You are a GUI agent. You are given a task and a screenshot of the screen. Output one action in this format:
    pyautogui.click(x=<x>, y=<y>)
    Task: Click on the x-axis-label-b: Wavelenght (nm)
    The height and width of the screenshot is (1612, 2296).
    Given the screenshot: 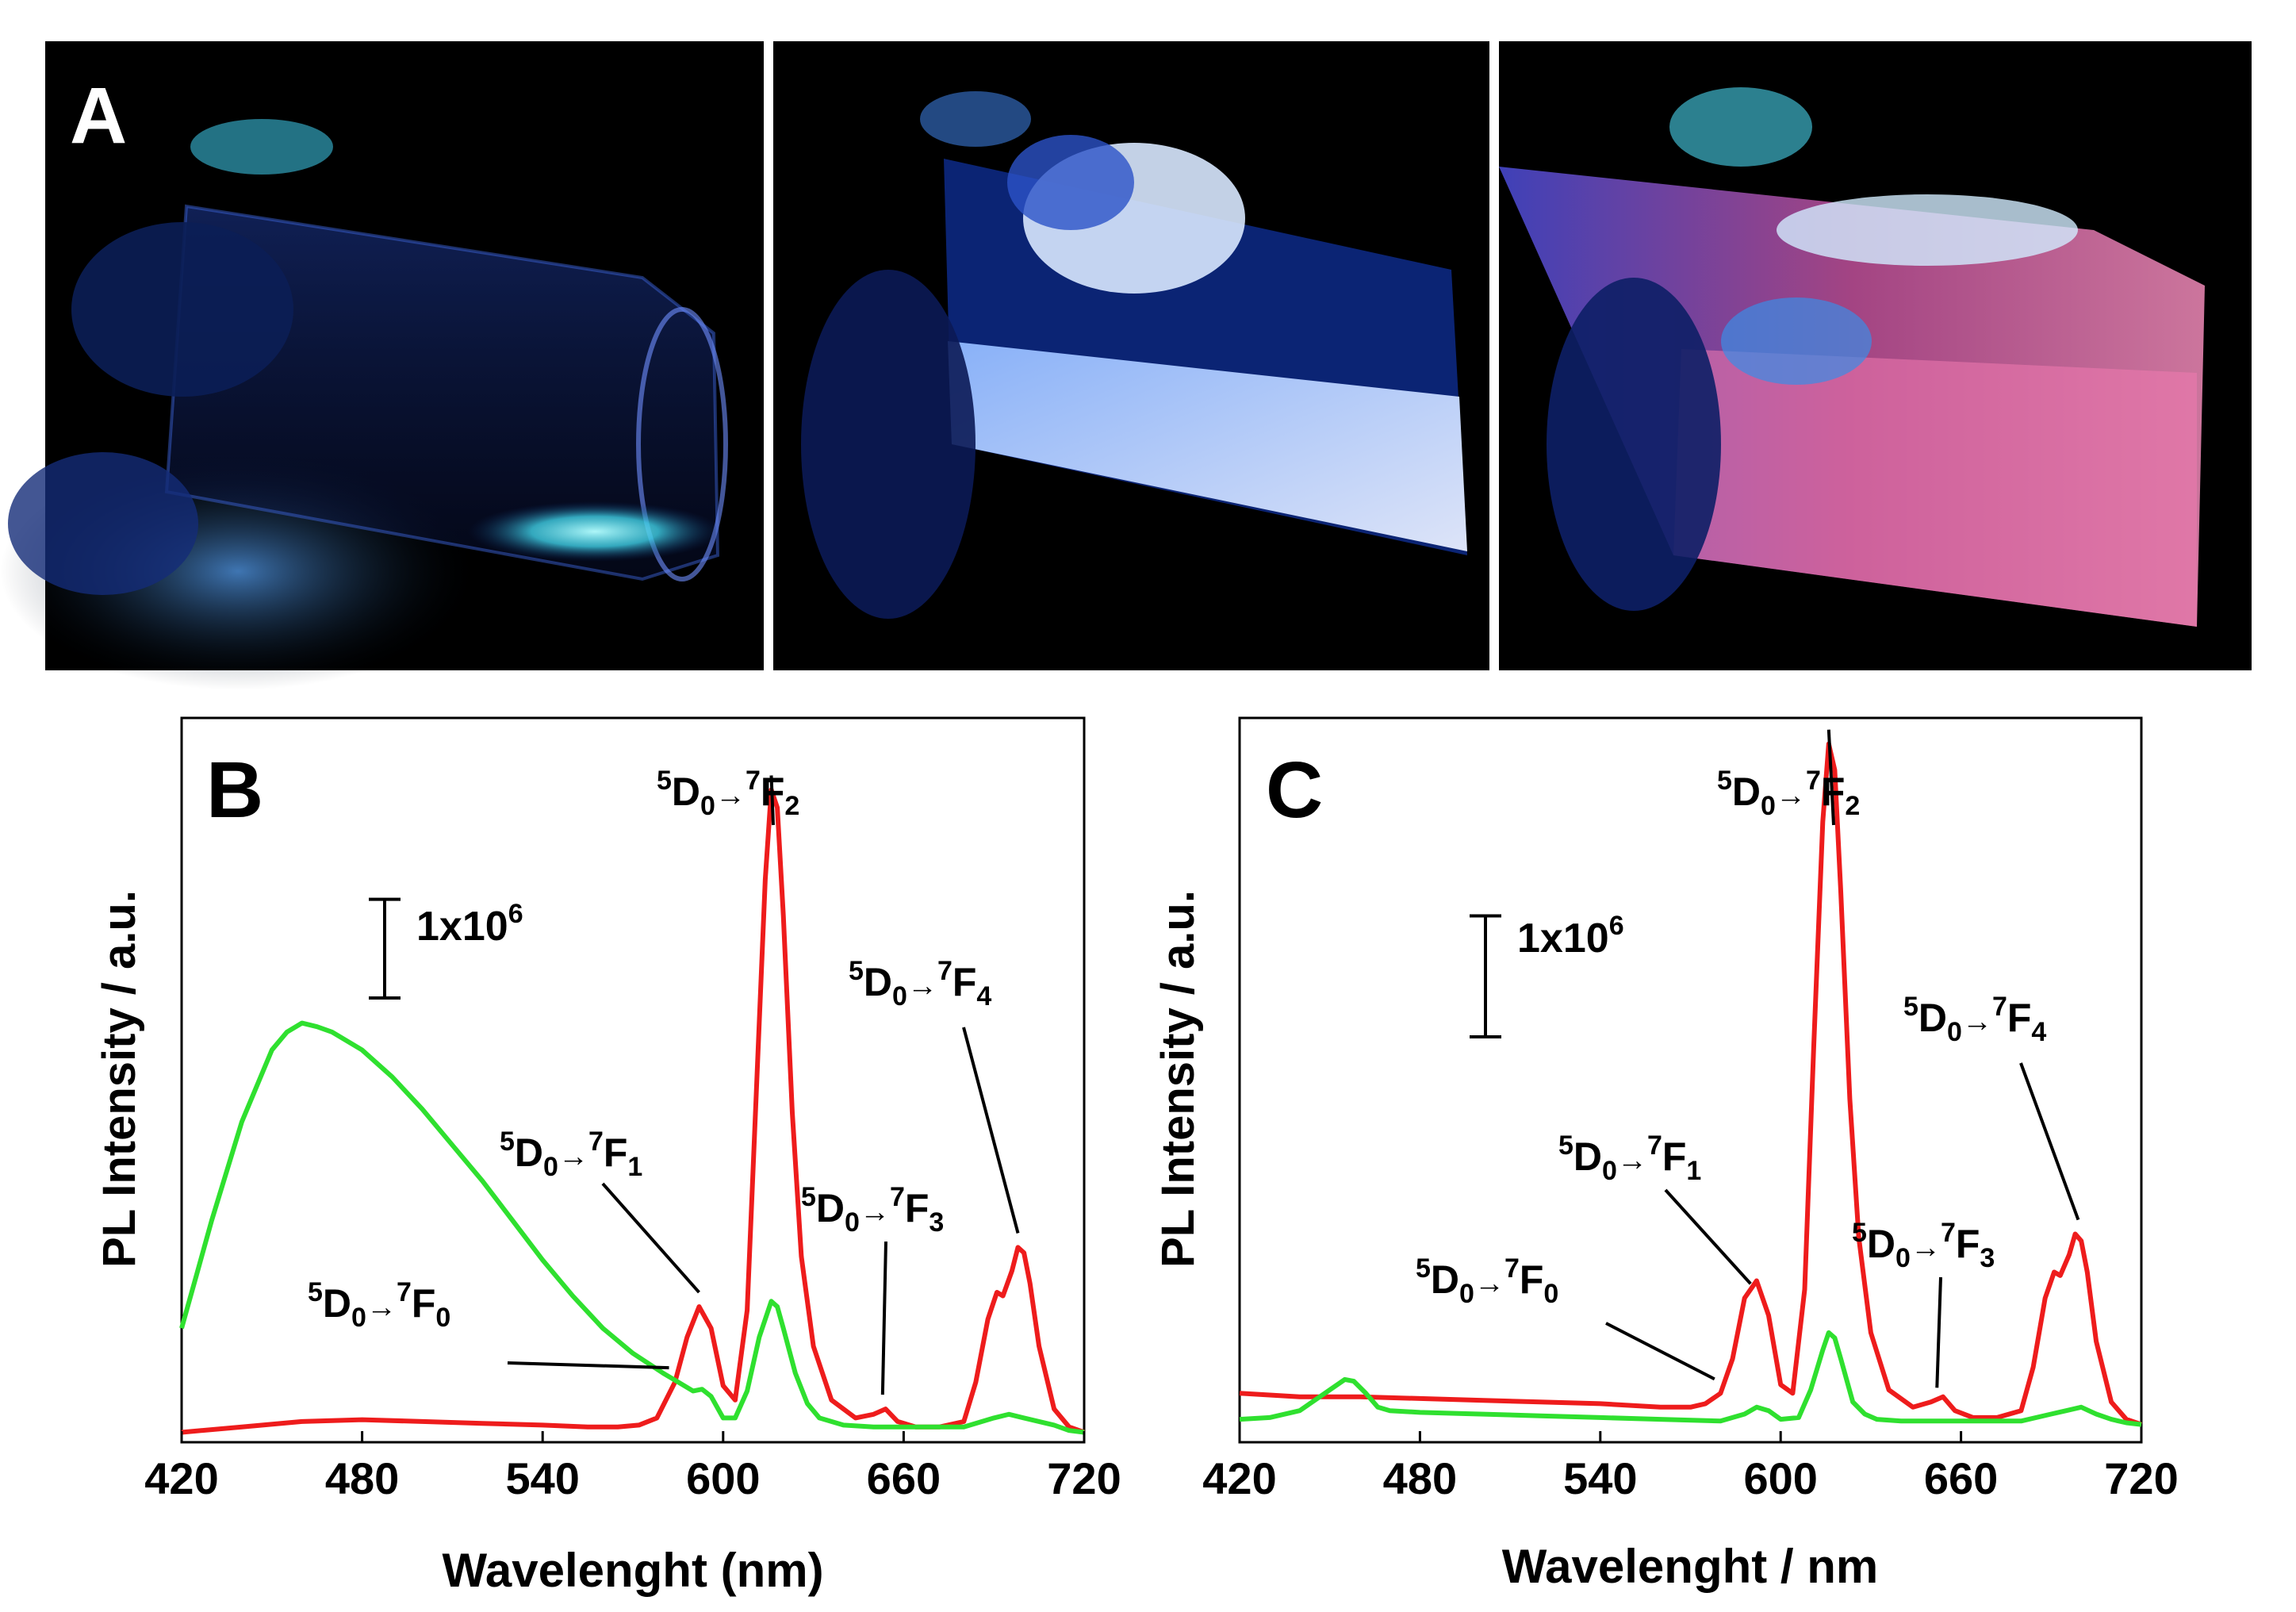 What is the action you would take?
    pyautogui.click(x=632, y=1570)
    